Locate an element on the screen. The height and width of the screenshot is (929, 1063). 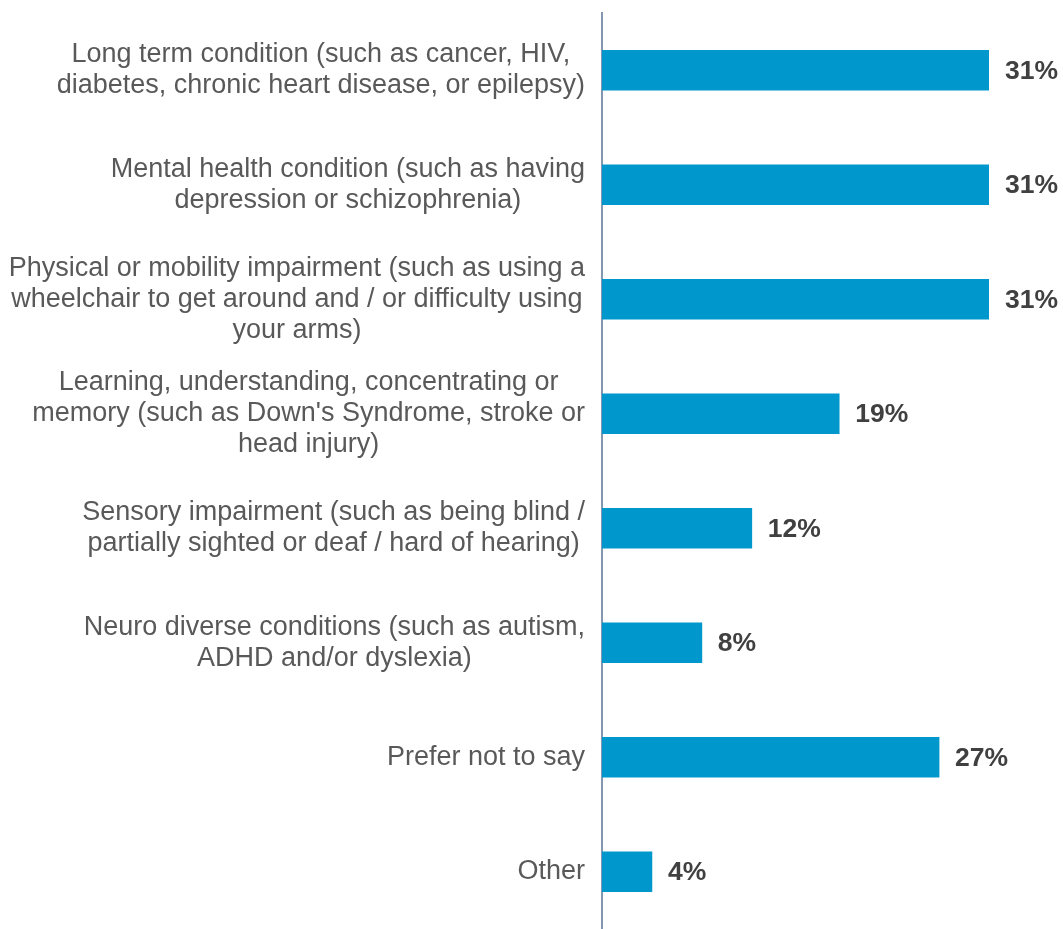
y-tick-label: Neuro diverse conditions (such as autism, ADHD and/or dyslexia) is located at coordinates (334, 641).